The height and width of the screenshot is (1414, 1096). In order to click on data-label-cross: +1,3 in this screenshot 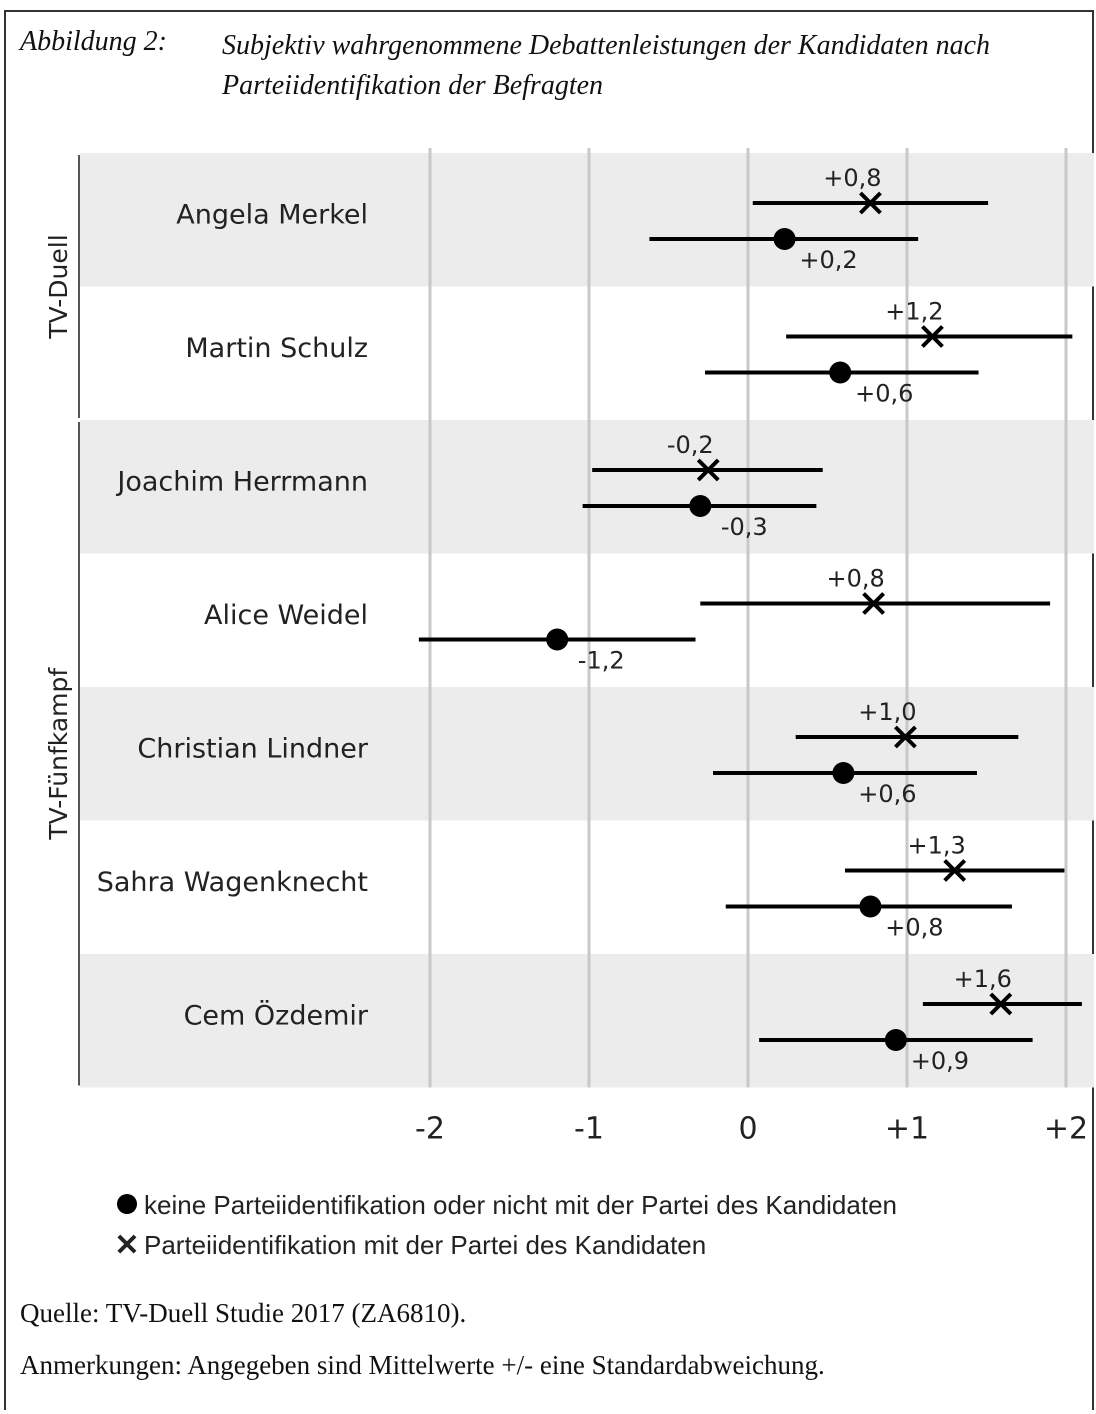, I will do `click(937, 846)`.